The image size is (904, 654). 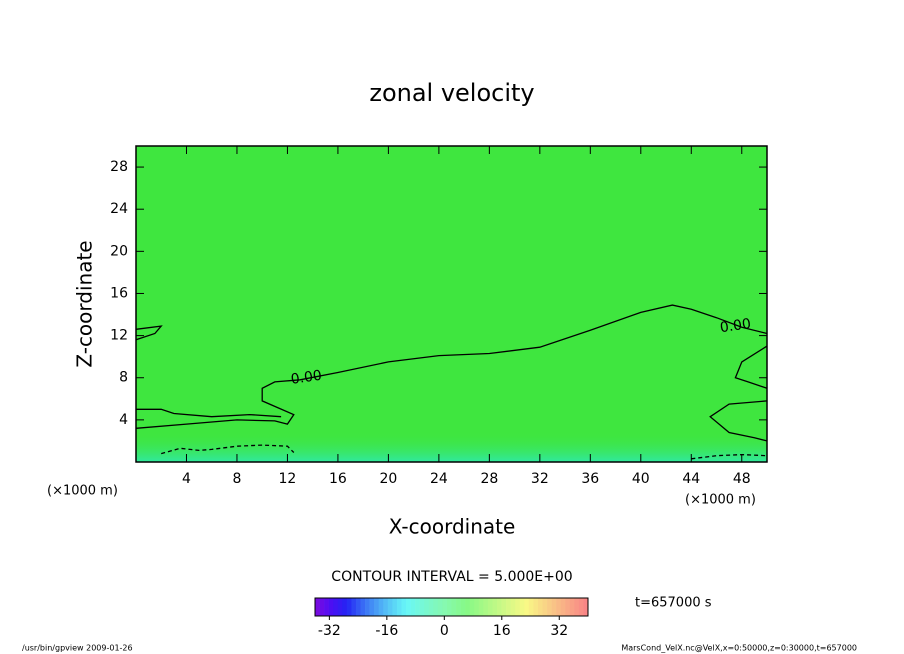 What do you see at coordinates (691, 479) in the screenshot?
I see `x-tick-label: 44` at bounding box center [691, 479].